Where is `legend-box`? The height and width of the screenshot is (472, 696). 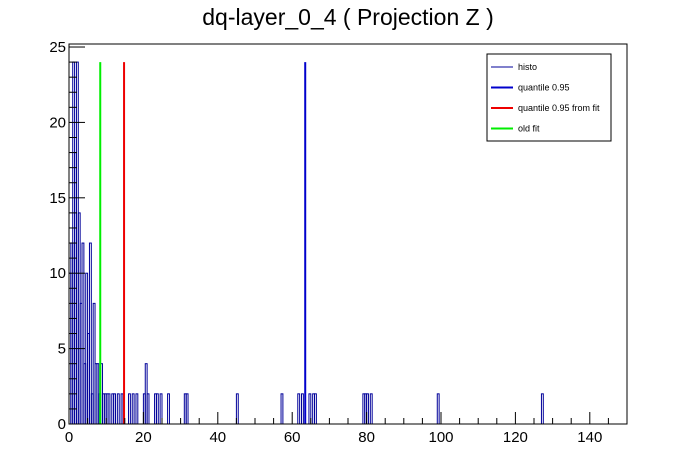 legend-box is located at coordinates (549, 97).